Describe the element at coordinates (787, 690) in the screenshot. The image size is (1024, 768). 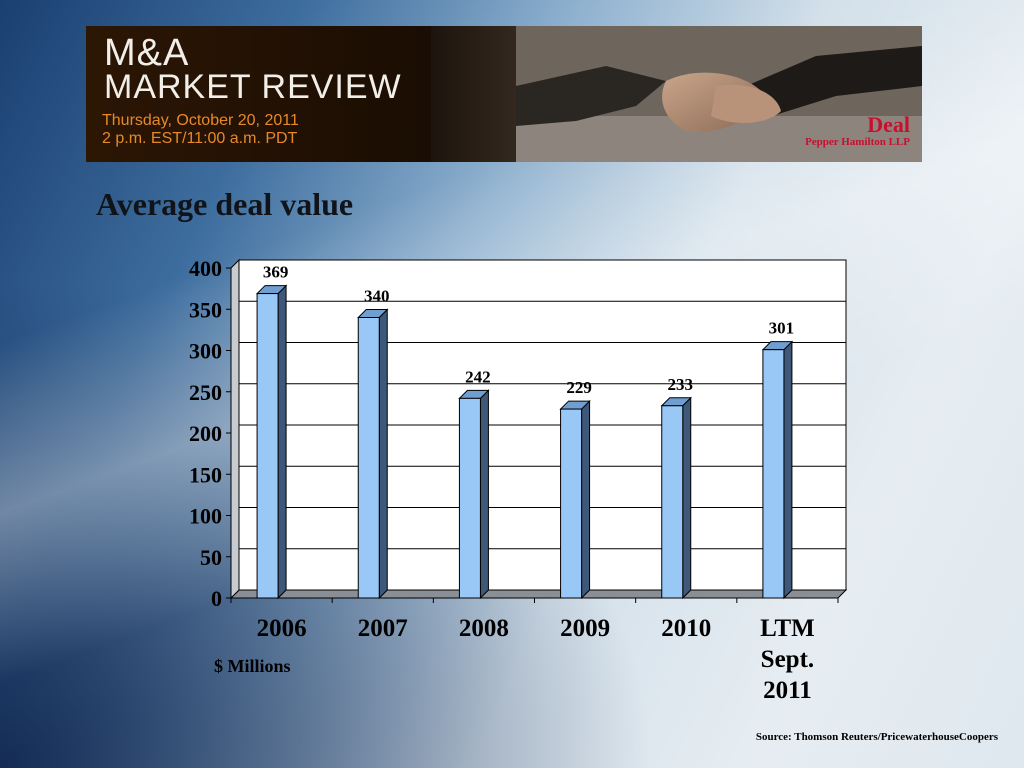
I see `x-tick-label: 2011` at that location.